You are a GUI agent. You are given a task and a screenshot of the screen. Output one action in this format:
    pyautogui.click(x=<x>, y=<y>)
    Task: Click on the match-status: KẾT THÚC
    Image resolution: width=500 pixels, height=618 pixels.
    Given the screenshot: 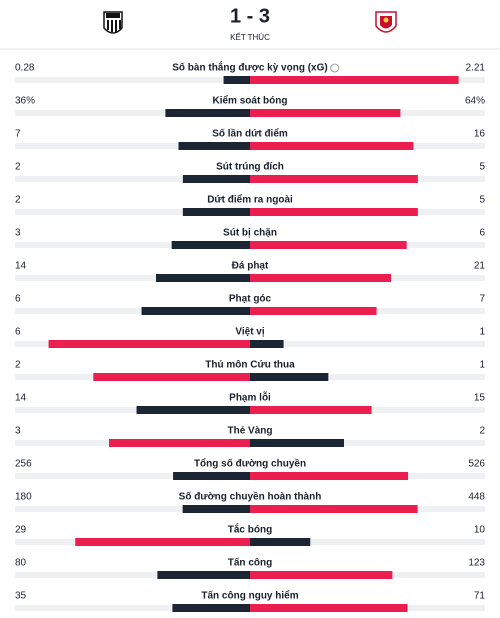 What is the action you would take?
    pyautogui.click(x=250, y=37)
    